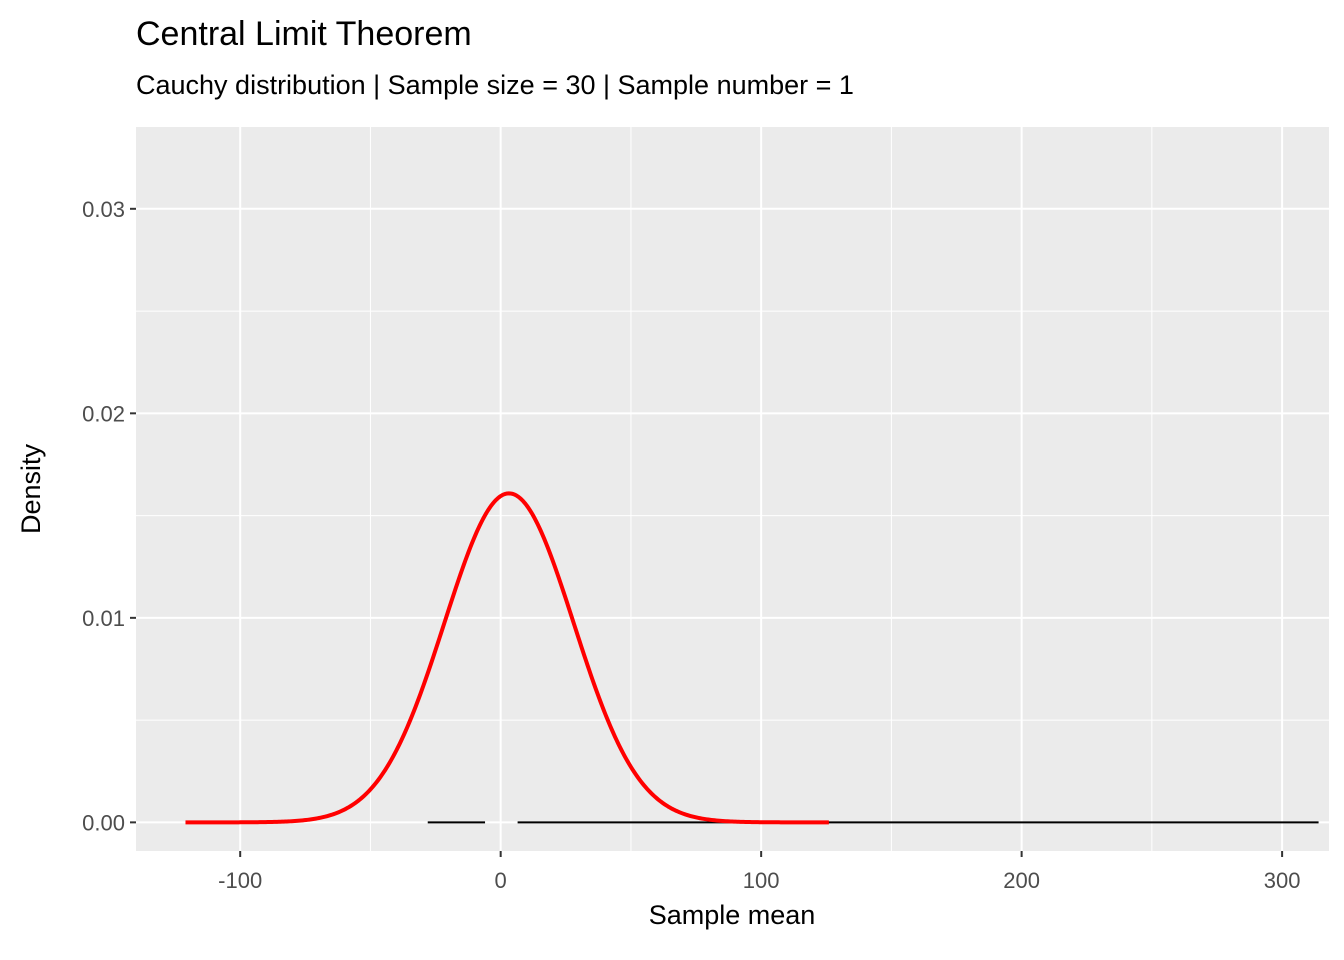 The height and width of the screenshot is (960, 1344). What do you see at coordinates (1282, 880) in the screenshot?
I see `x-tick-label: 300` at bounding box center [1282, 880].